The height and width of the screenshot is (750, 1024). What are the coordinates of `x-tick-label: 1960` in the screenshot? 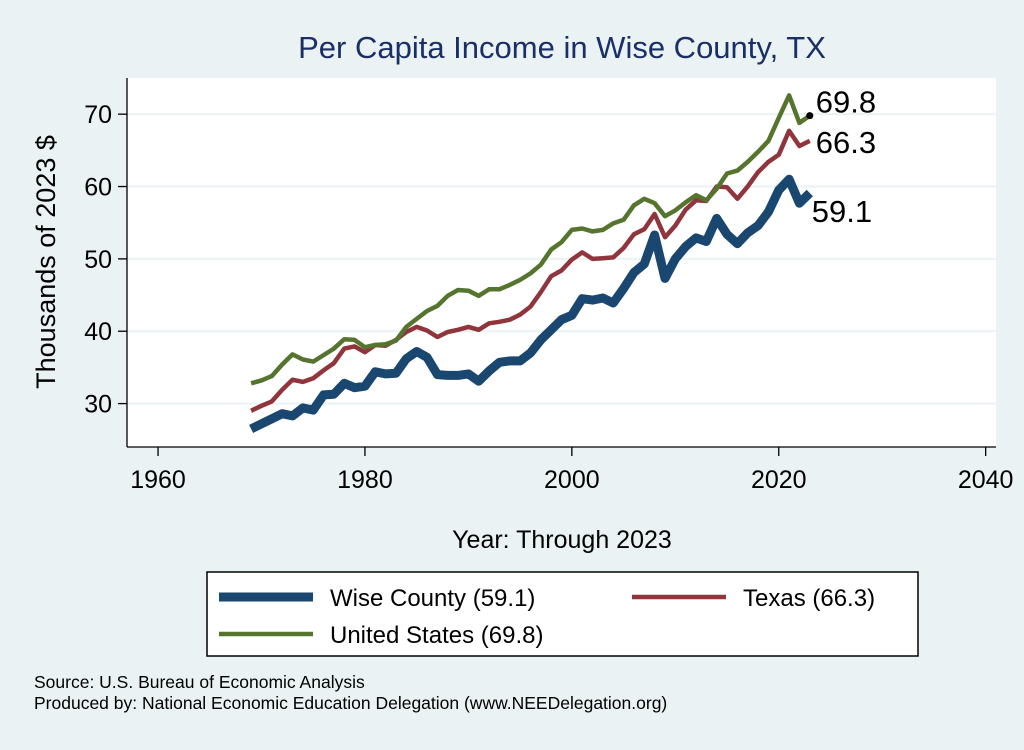 It's located at (158, 480).